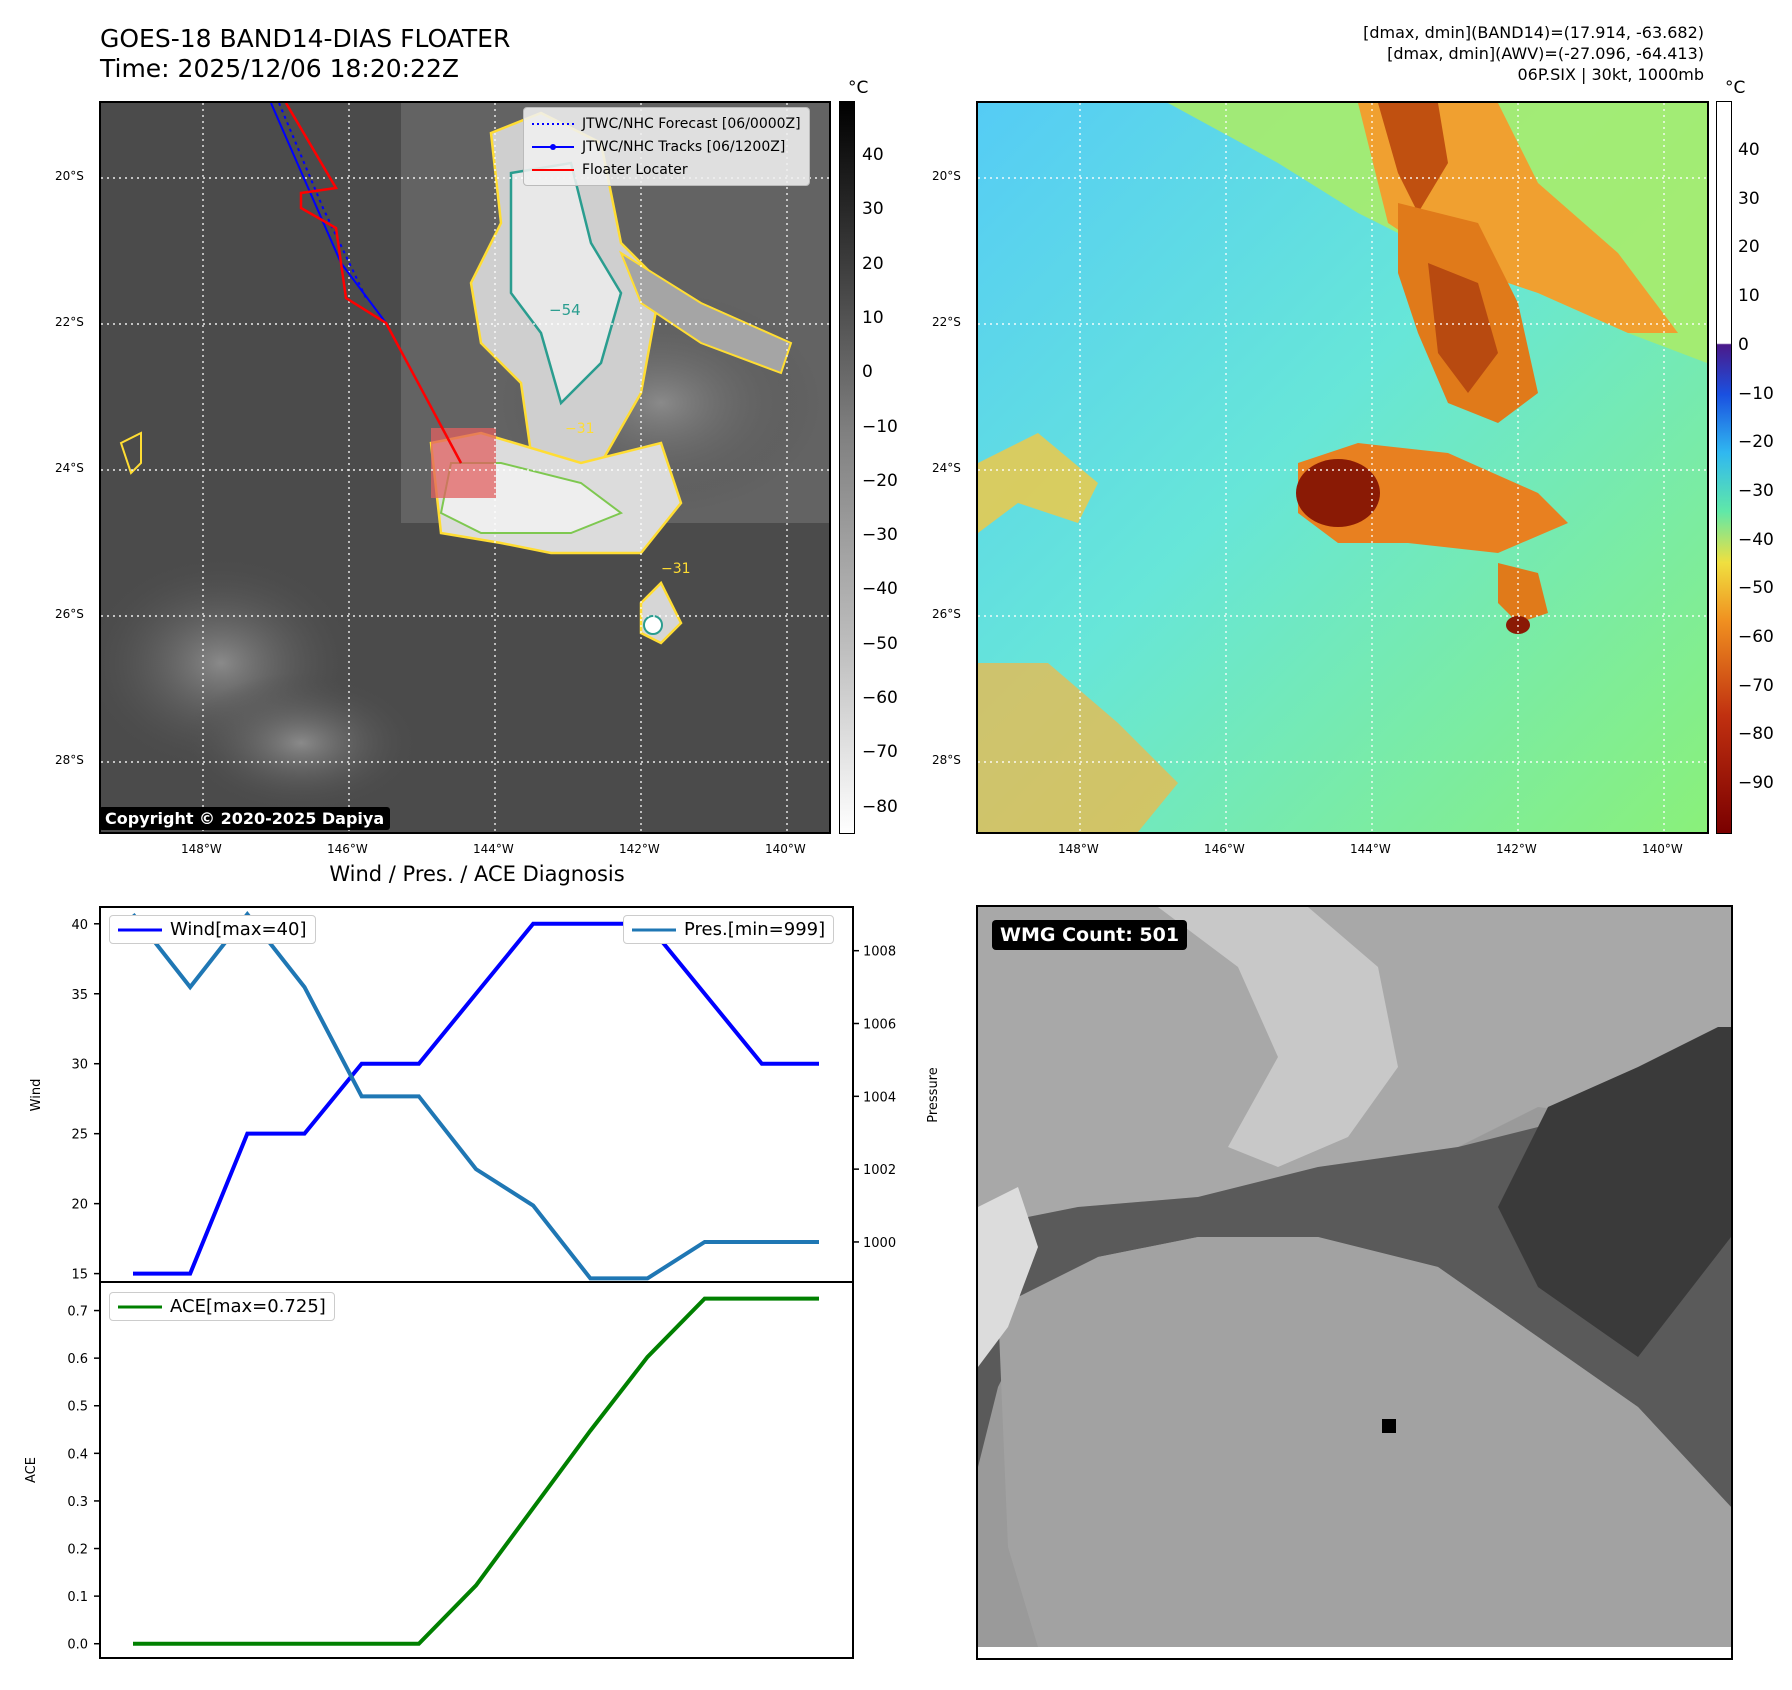  I want to click on wind-tick-label-1: 20, so click(79, 1205).